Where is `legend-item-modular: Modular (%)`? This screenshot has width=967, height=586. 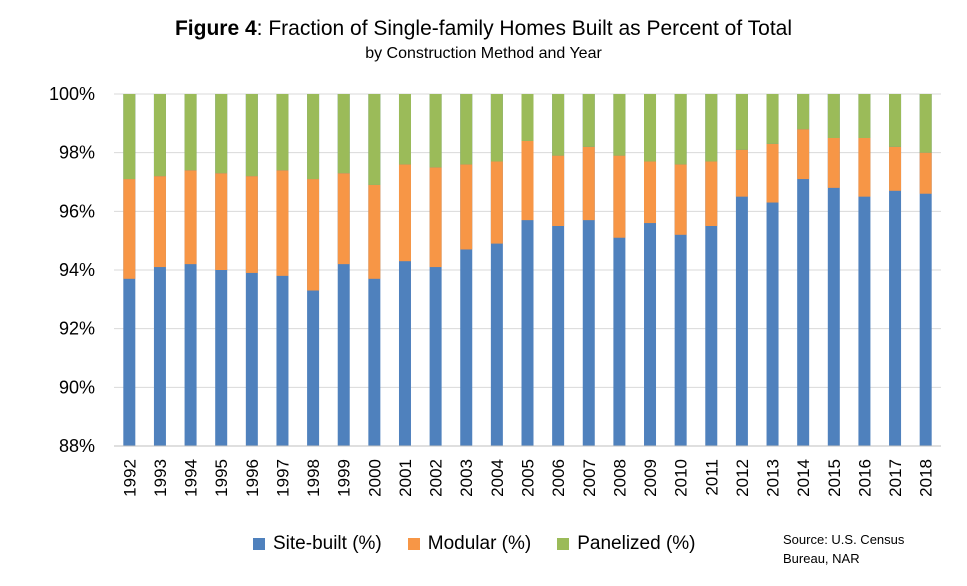 legend-item-modular: Modular (%) is located at coordinates (469, 544).